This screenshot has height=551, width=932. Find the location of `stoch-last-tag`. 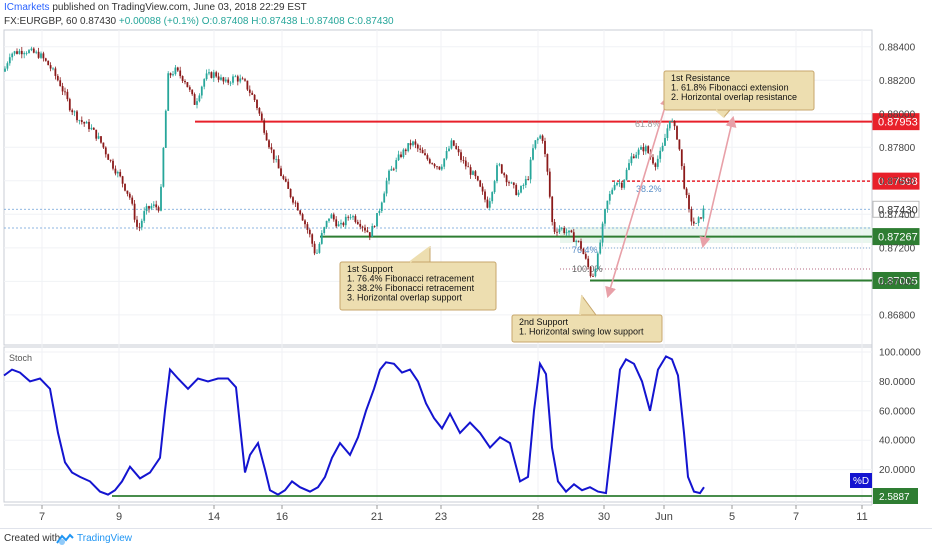

stoch-last-tag is located at coordinates (895, 496).